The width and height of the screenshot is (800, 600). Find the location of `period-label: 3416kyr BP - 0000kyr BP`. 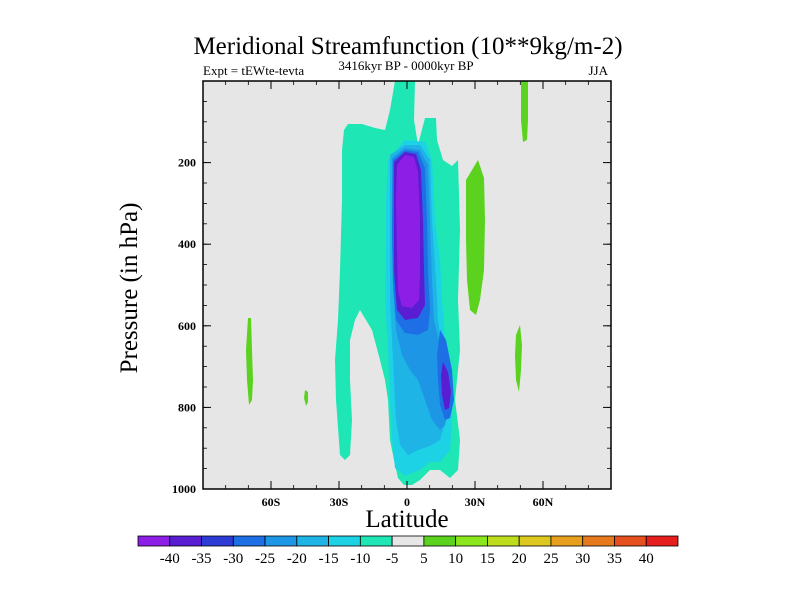

period-label: 3416kyr BP - 0000kyr BP is located at coordinates (405, 65).